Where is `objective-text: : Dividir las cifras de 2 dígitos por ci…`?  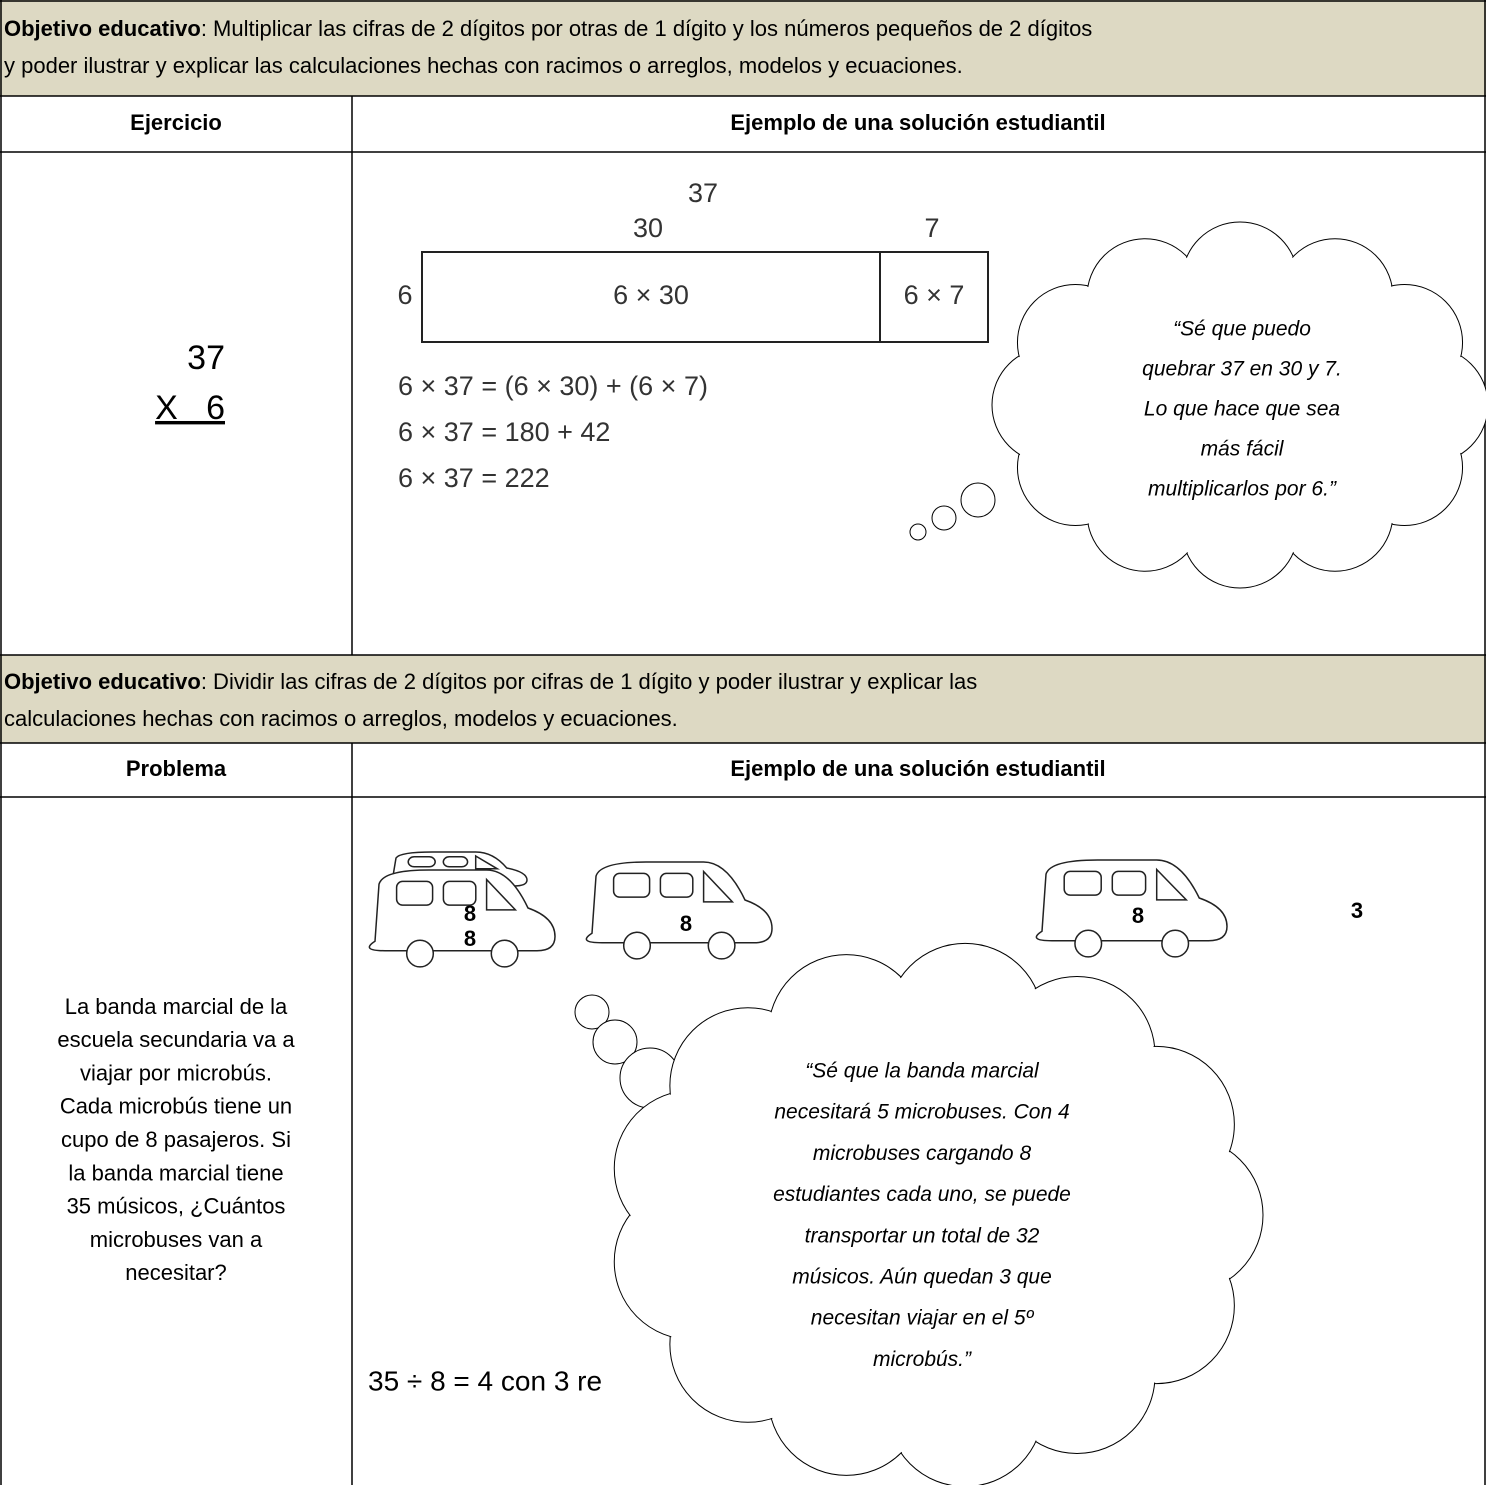
objective-text: : Dividir las cifras de 2 dígitos por ci… is located at coordinates (589, 681).